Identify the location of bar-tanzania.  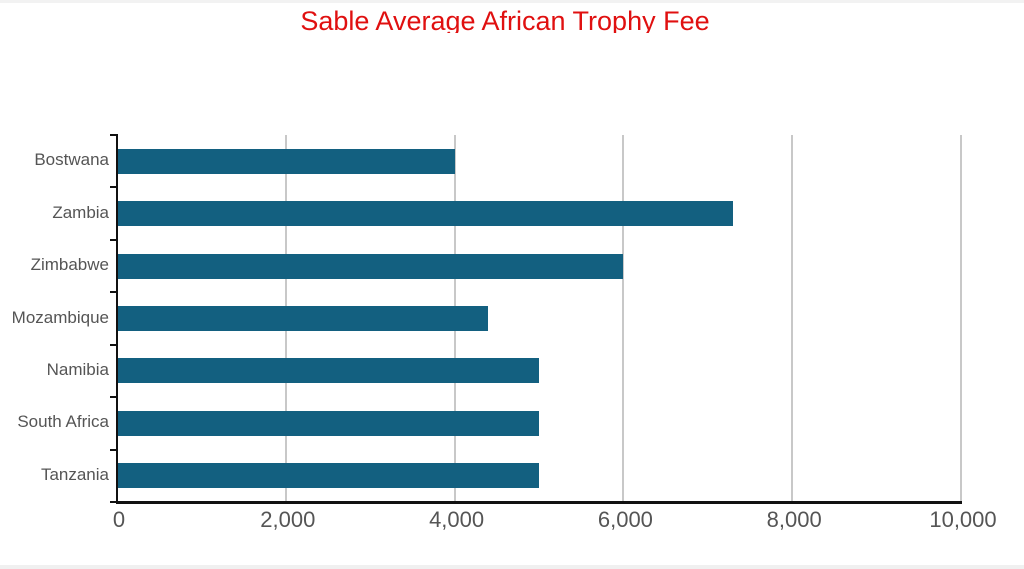
(328, 476).